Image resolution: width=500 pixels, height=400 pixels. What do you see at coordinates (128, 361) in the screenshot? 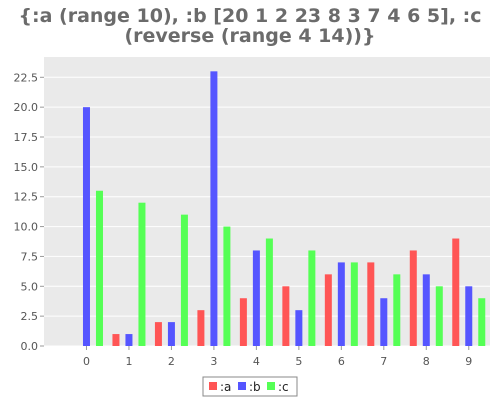
I see `x-tick-label: 1` at bounding box center [128, 361].